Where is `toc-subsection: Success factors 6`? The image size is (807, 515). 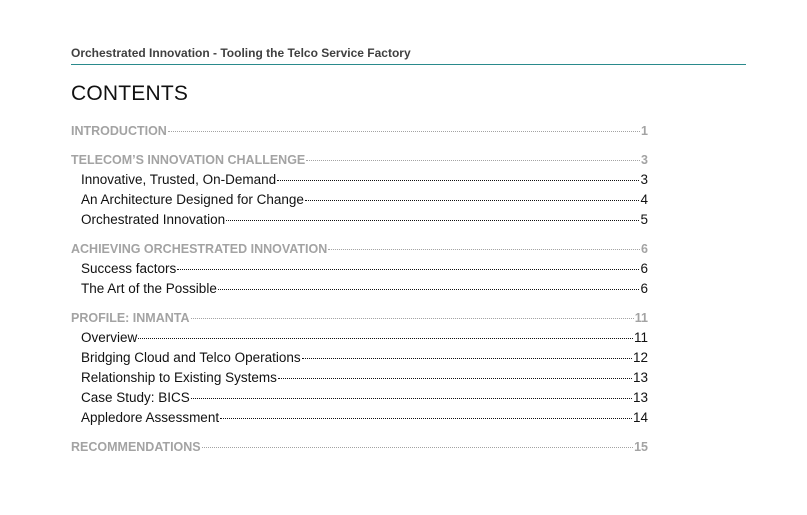
toc-subsection: Success factors 6 is located at coordinates (359, 269).